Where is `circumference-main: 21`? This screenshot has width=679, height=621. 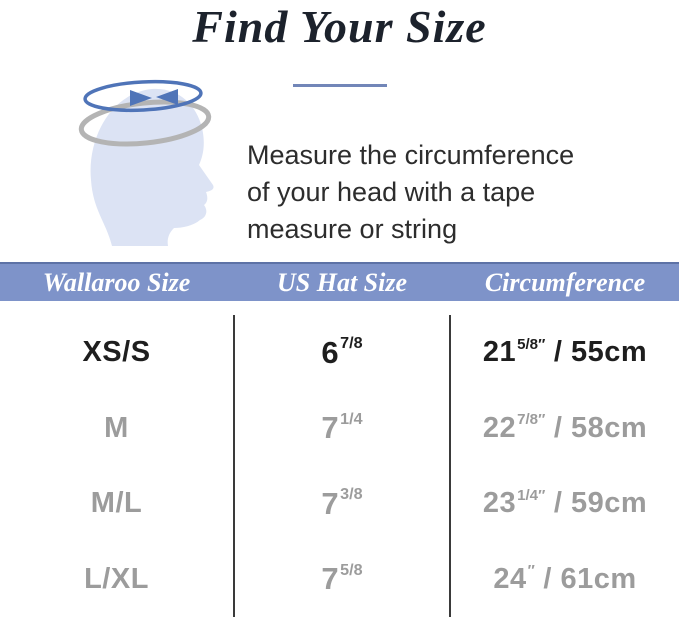
circumference-main: 21 is located at coordinates (499, 352).